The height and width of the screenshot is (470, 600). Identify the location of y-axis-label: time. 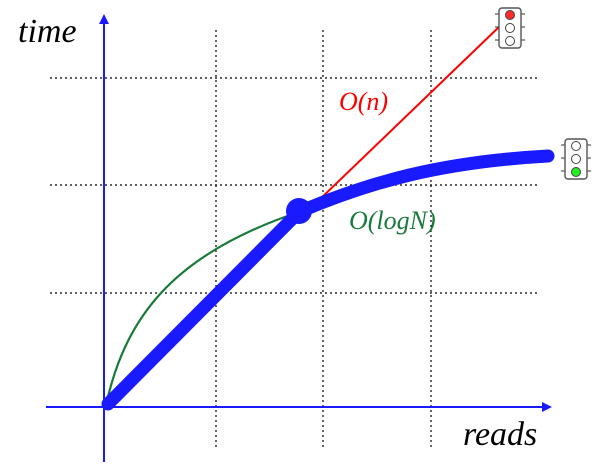
(47, 31).